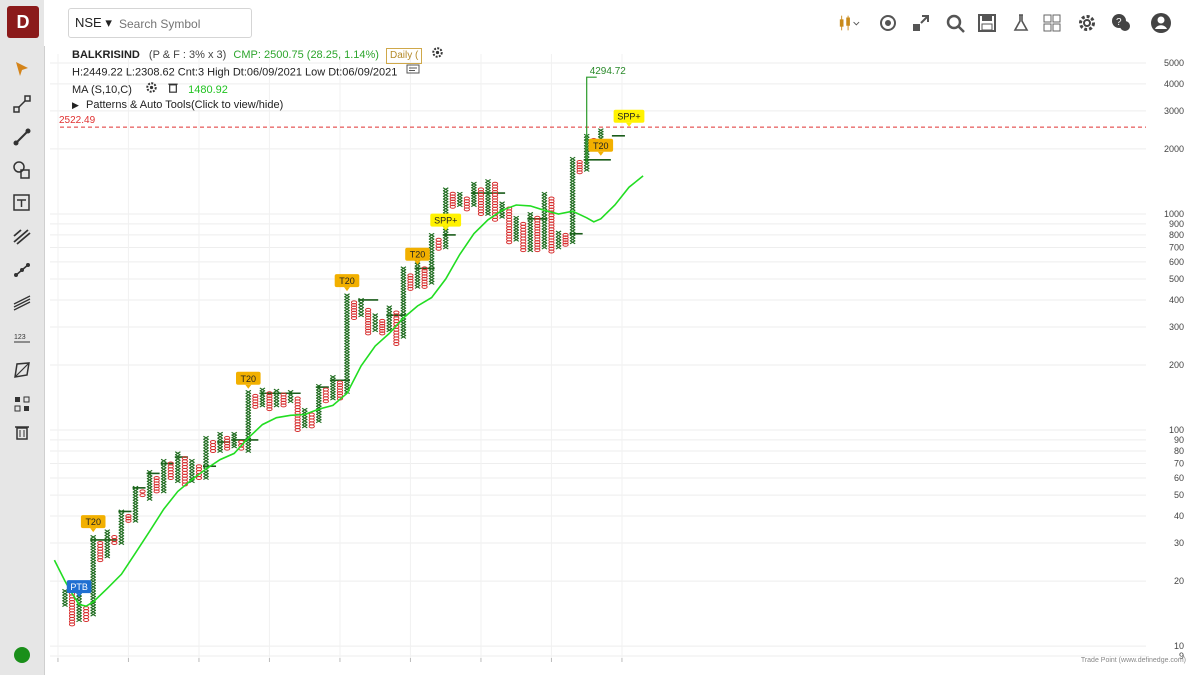 This screenshot has width=1200, height=675. What do you see at coordinates (404, 55) in the screenshot?
I see `timeframe-select: Daily (` at bounding box center [404, 55].